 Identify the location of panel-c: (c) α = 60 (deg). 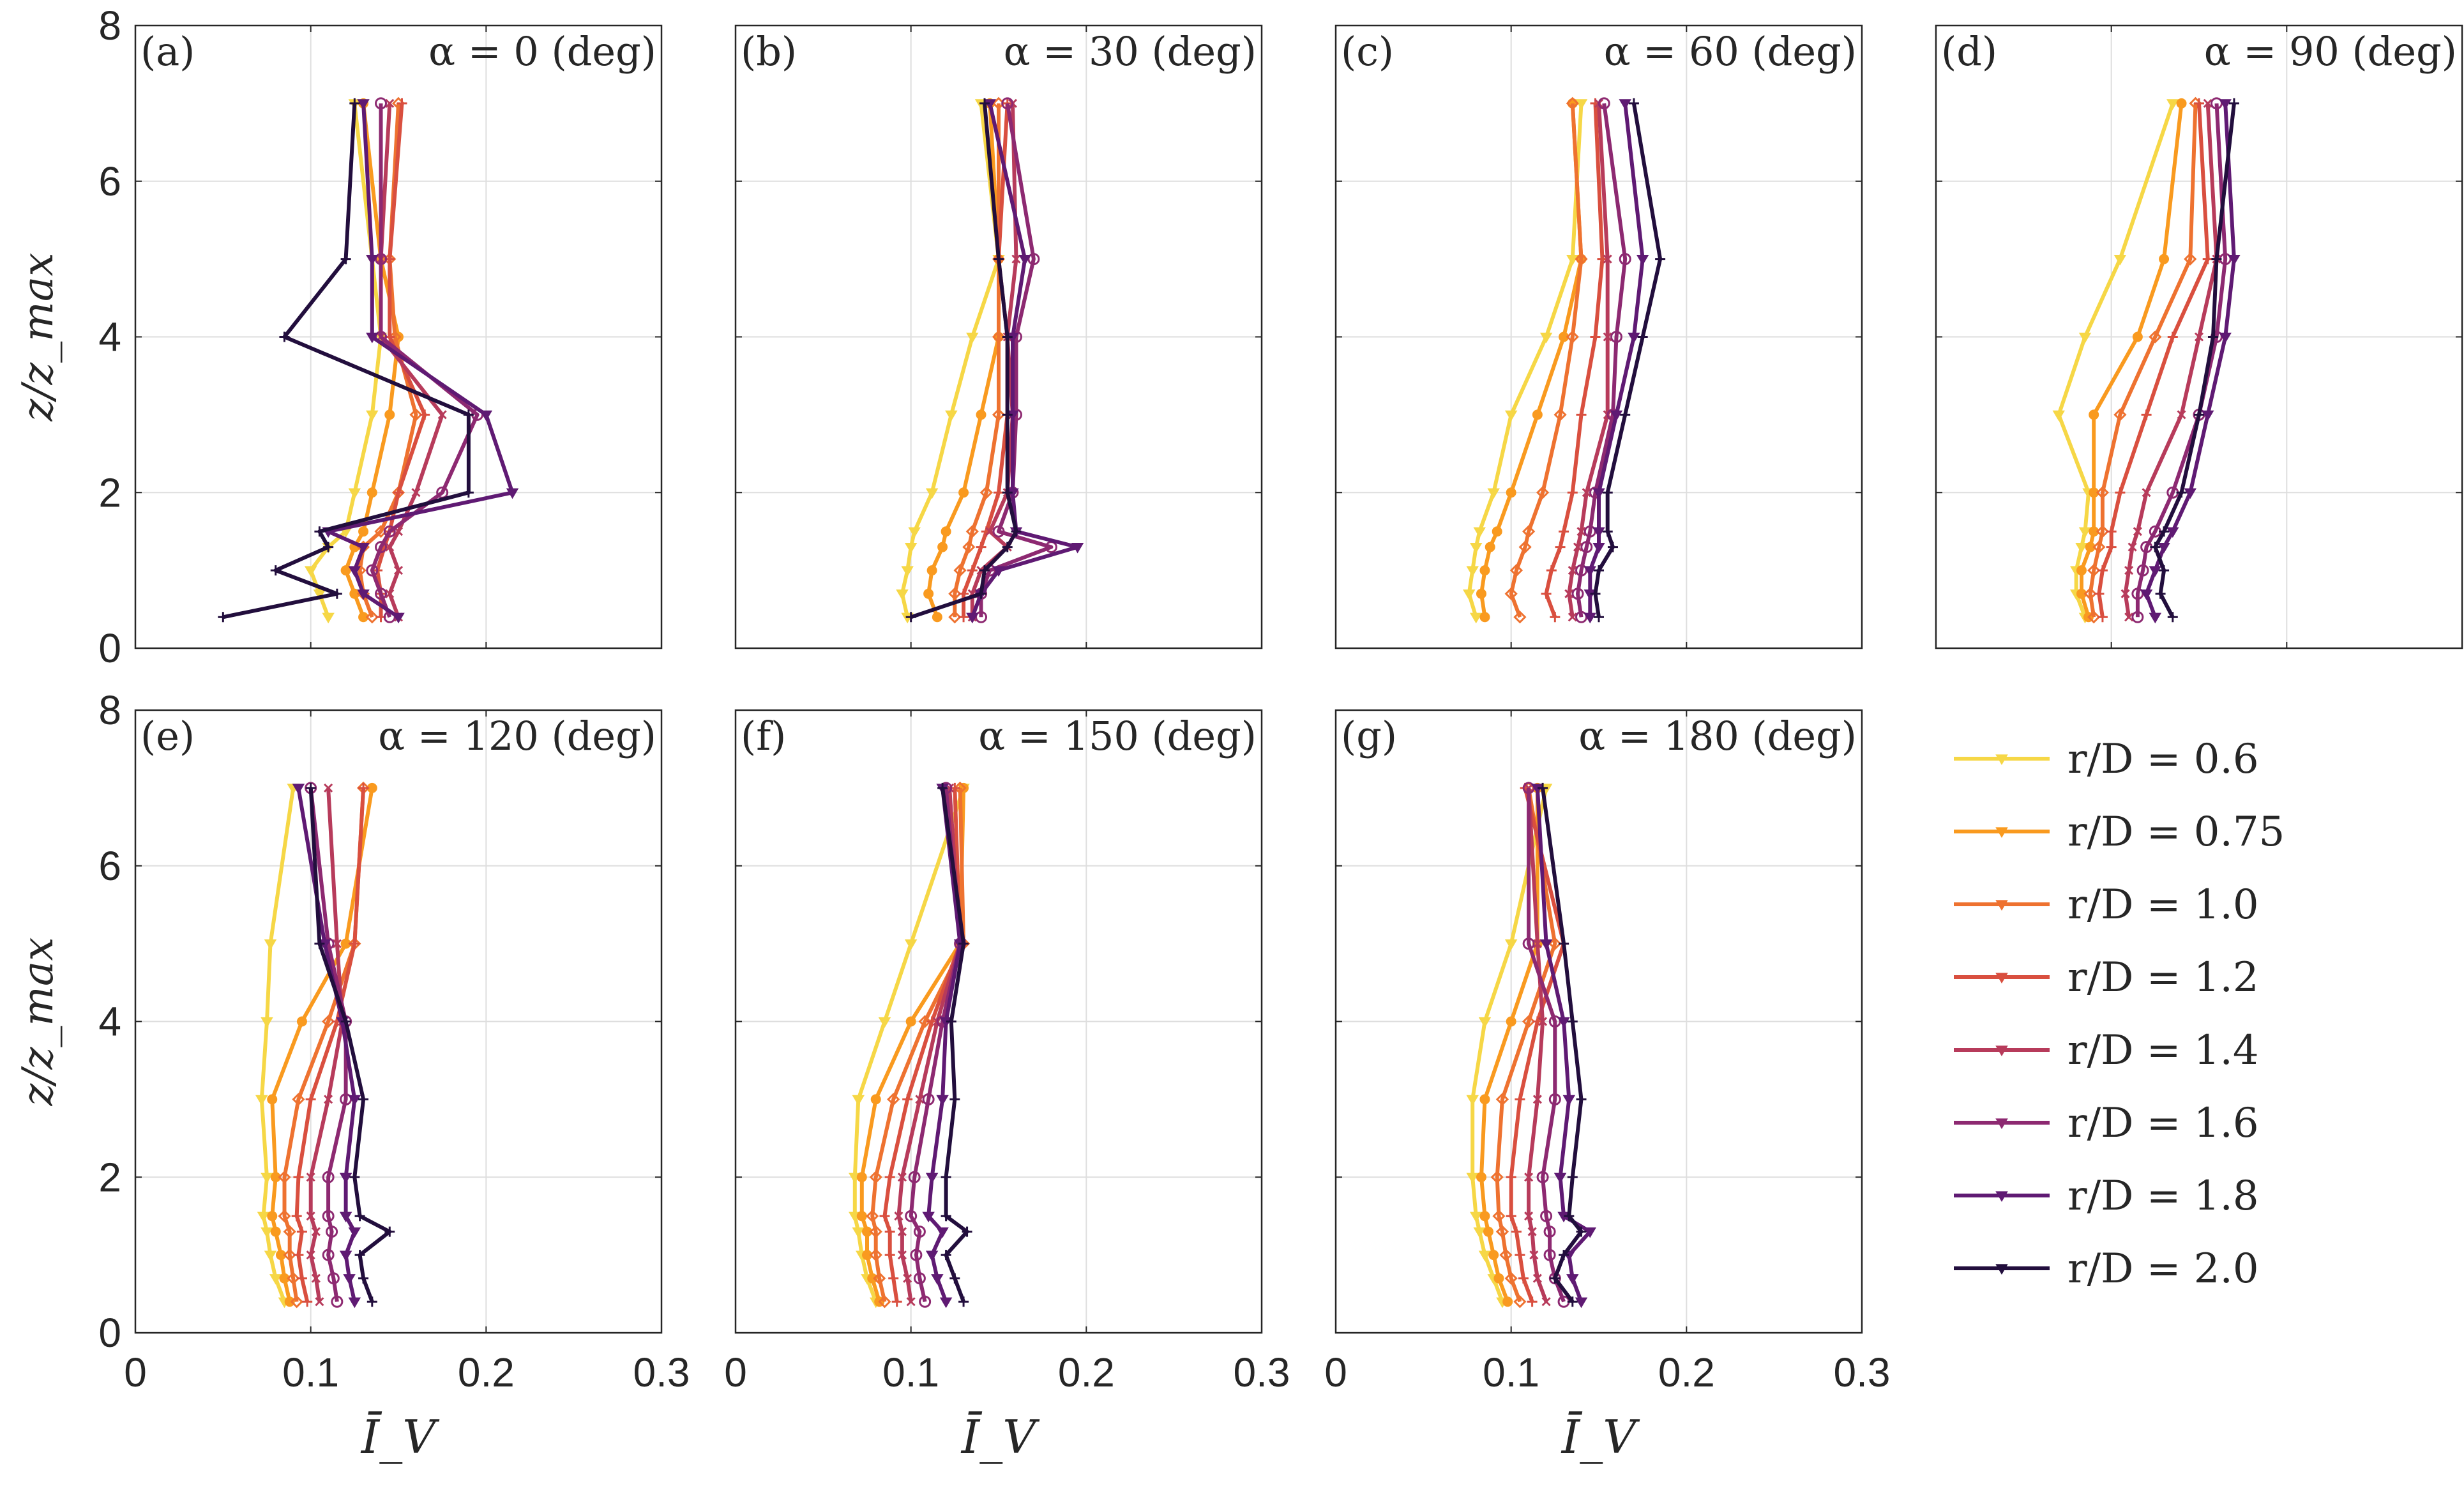
(1598, 336).